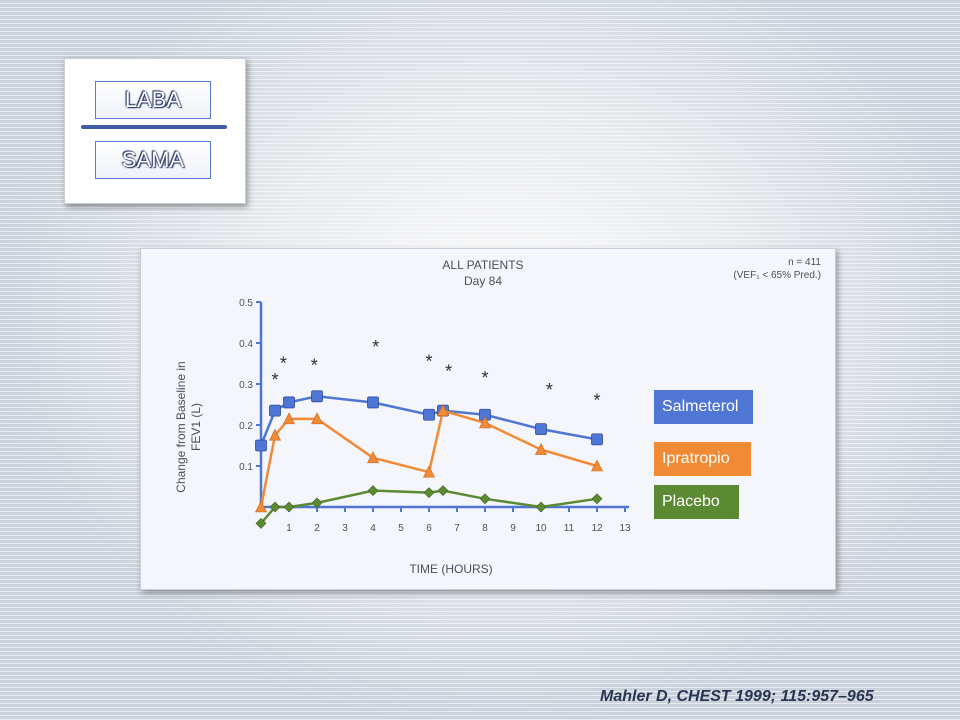 This screenshot has height=720, width=960. What do you see at coordinates (804, 262) in the screenshot?
I see `sample-size-note: n = 411` at bounding box center [804, 262].